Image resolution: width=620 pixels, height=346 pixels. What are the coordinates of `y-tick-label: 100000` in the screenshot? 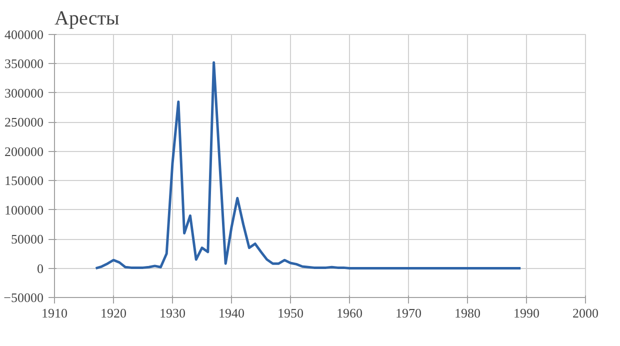 It's located at (24, 210).